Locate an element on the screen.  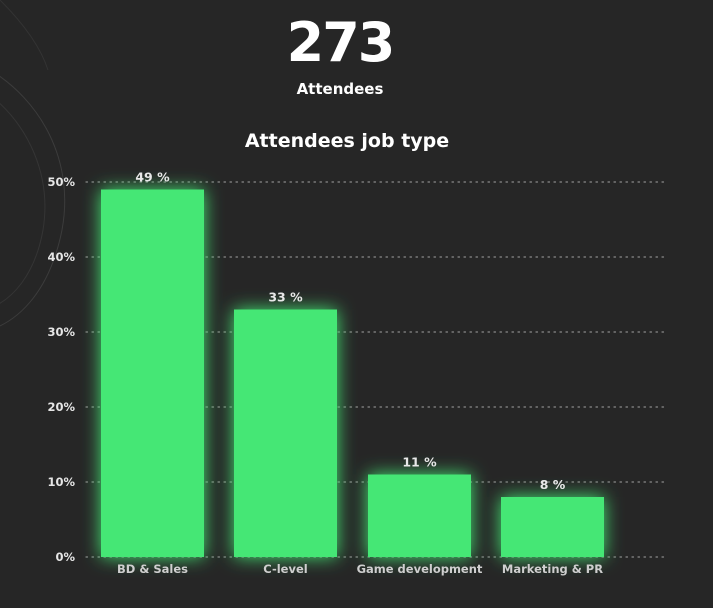
x-tick-label: Game development is located at coordinates (420, 569).